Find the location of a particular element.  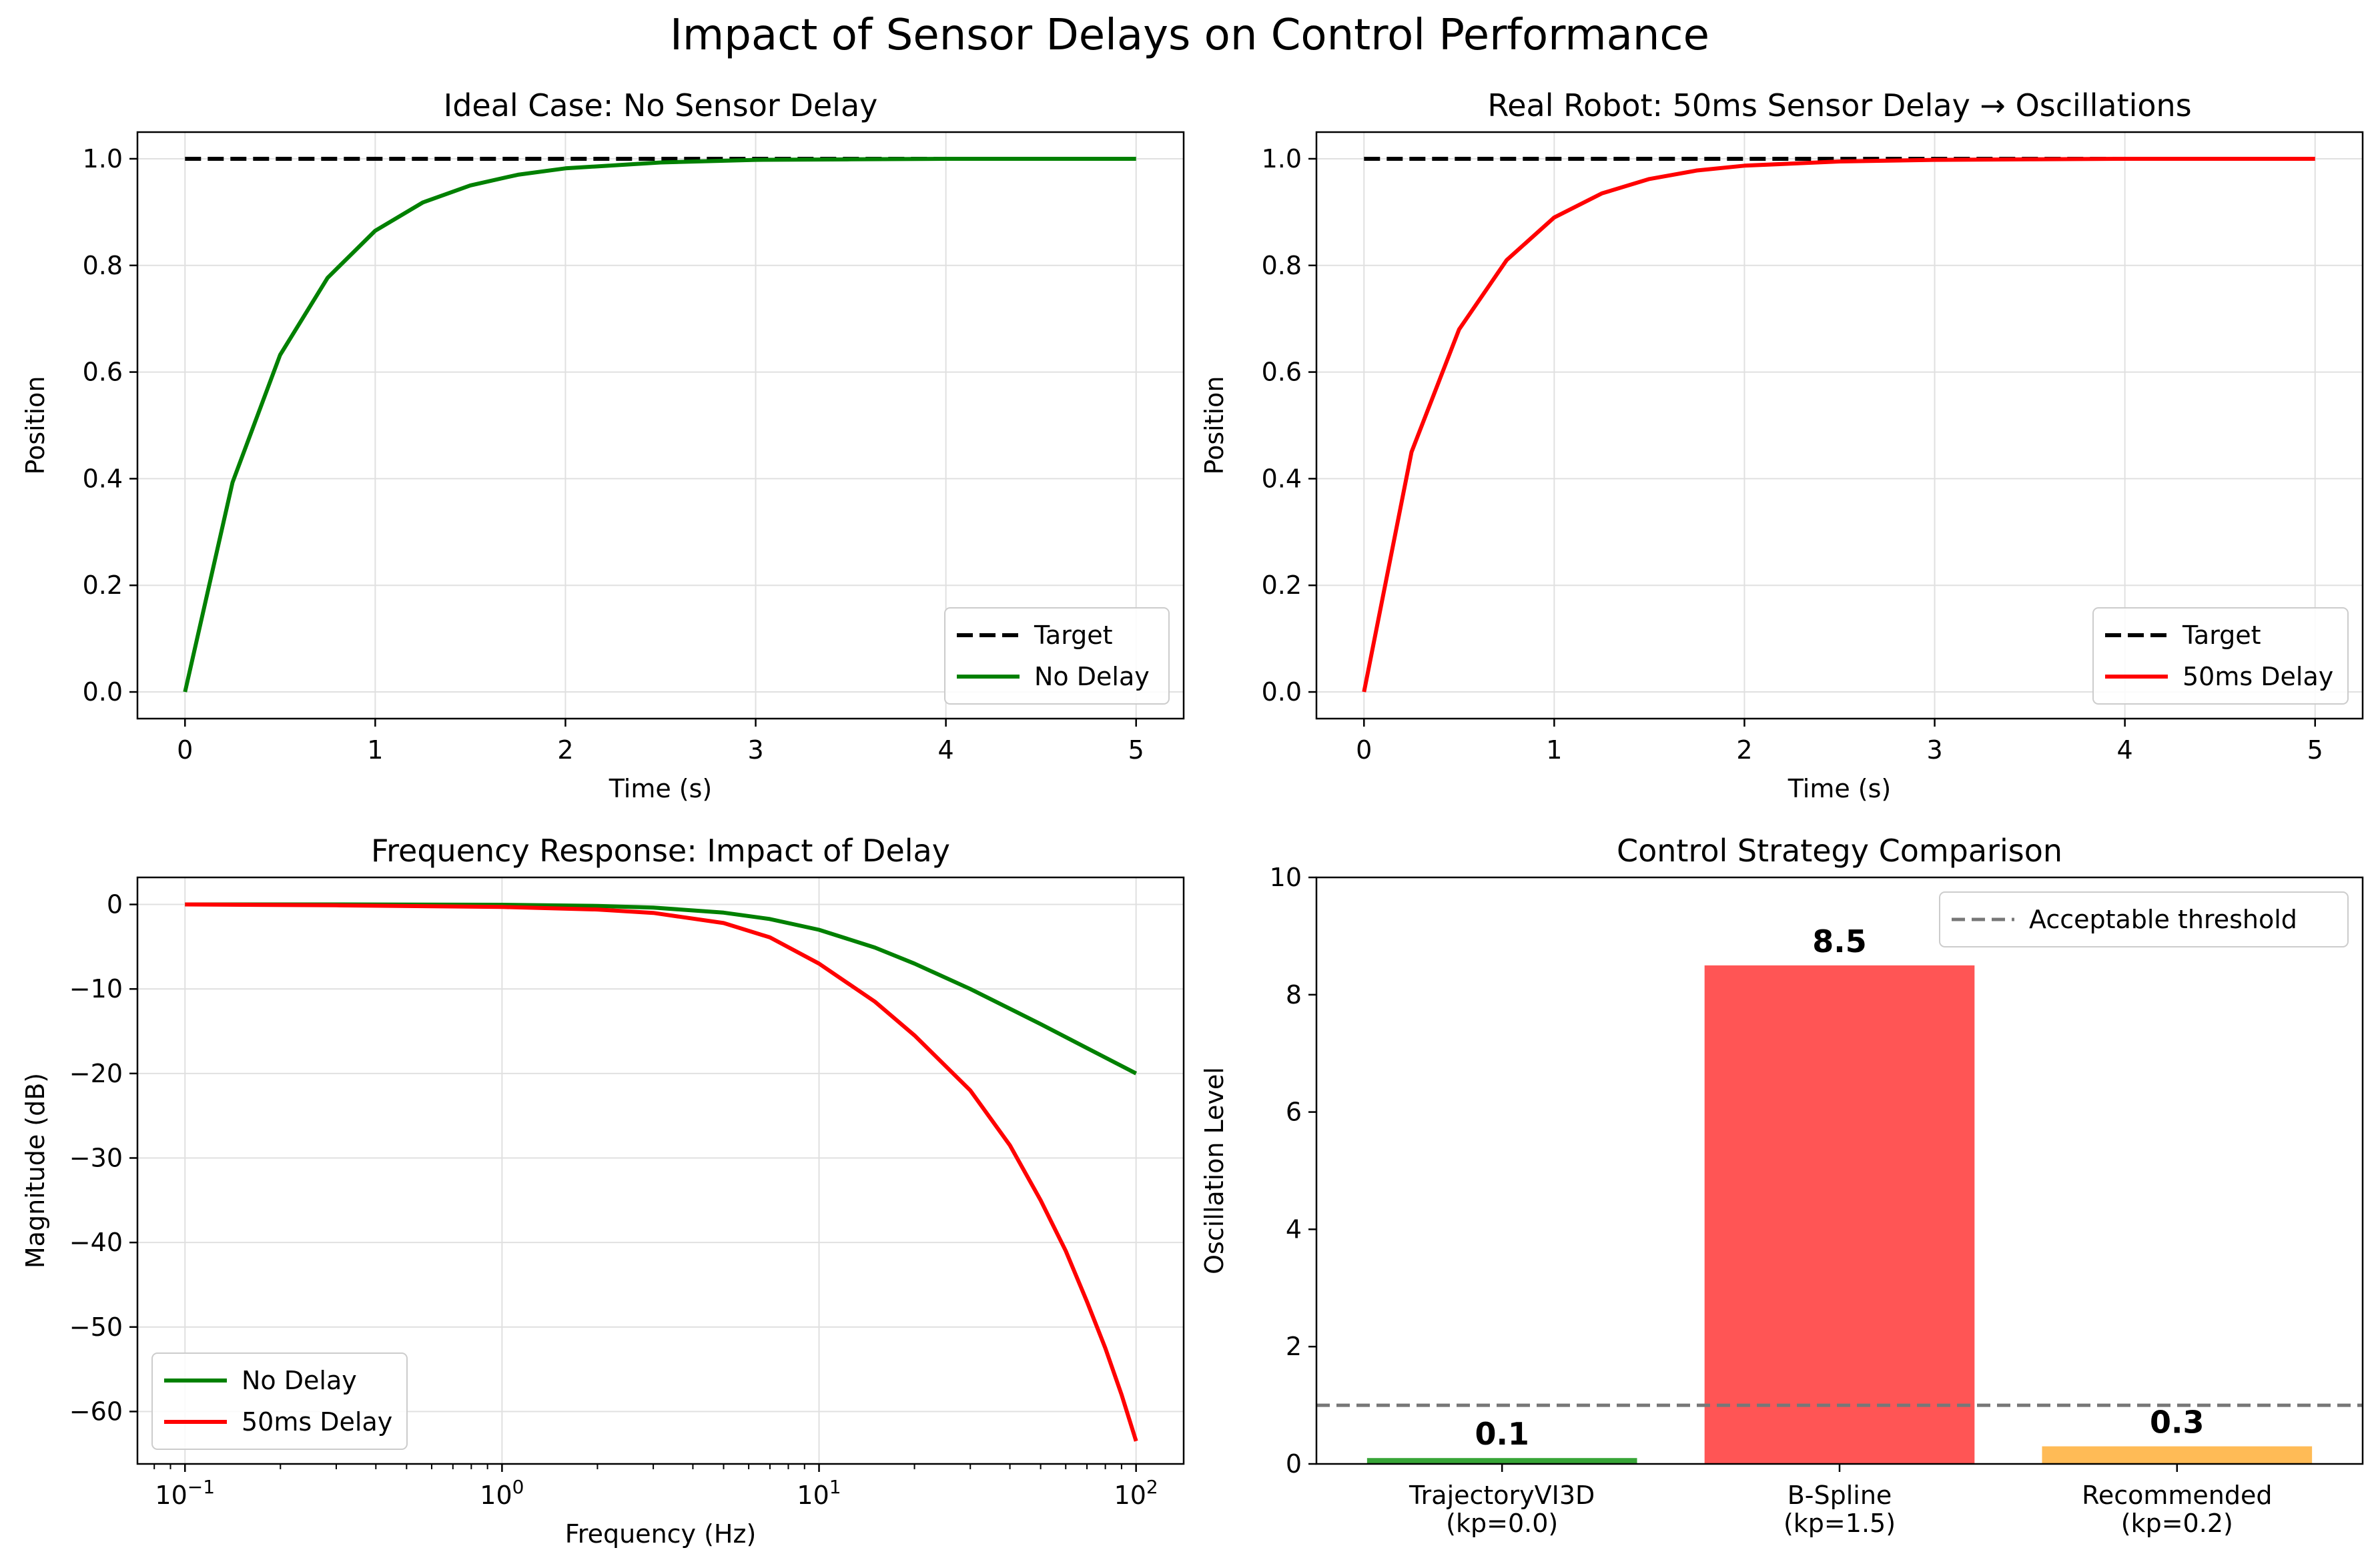

bar-value-label: 0.1 is located at coordinates (1502, 1434).